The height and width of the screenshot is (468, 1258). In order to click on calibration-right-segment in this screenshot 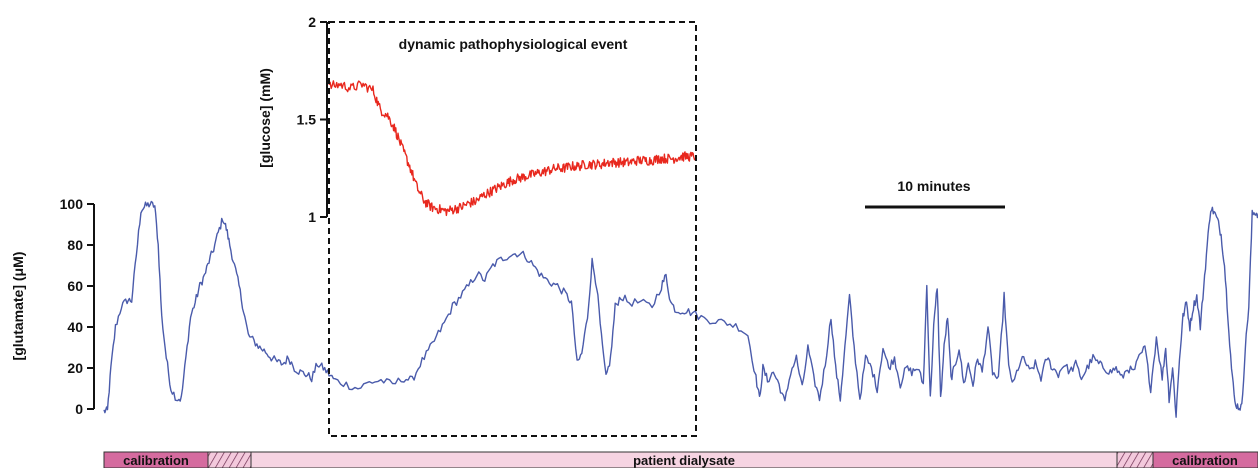, I will do `click(1205, 459)`.